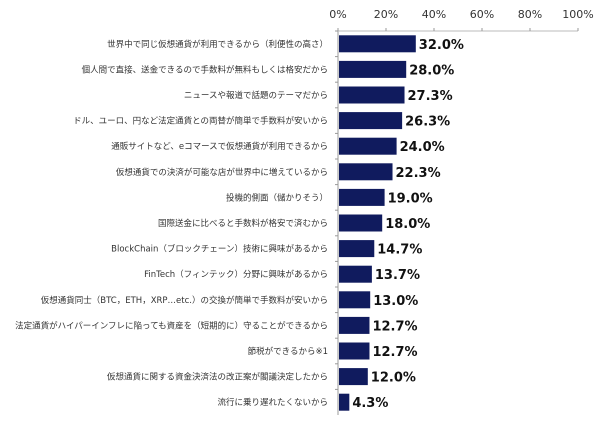 The image size is (600, 433). Describe the element at coordinates (410, 198) in the screenshot. I see `data-label: 19.0%` at that location.